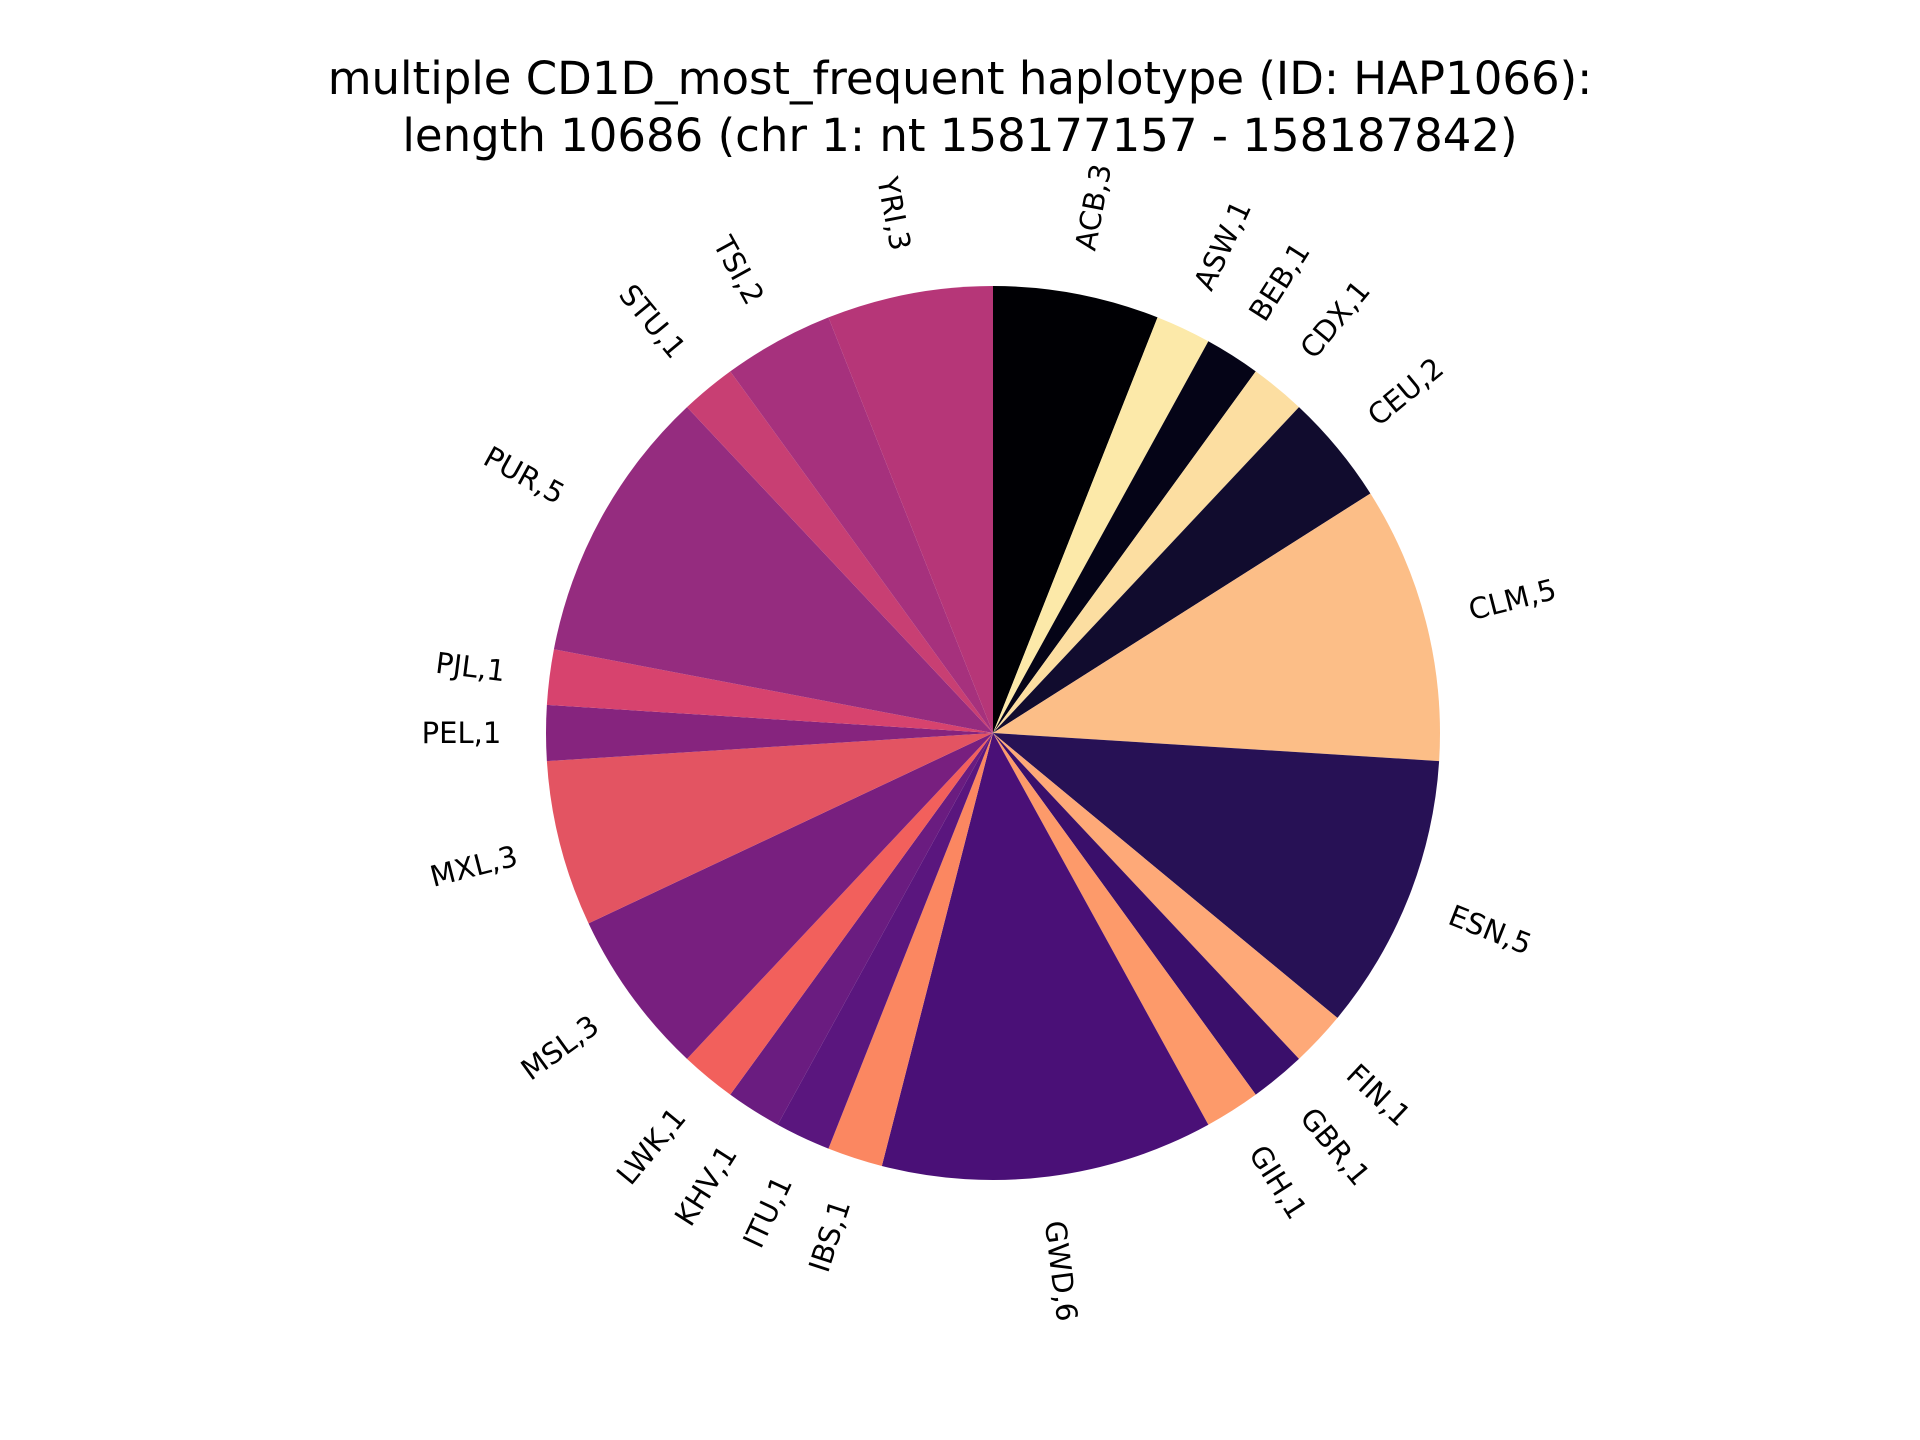 The height and width of the screenshot is (1440, 1920). I want to click on pie-slice-gbr, so click(1146, 914).